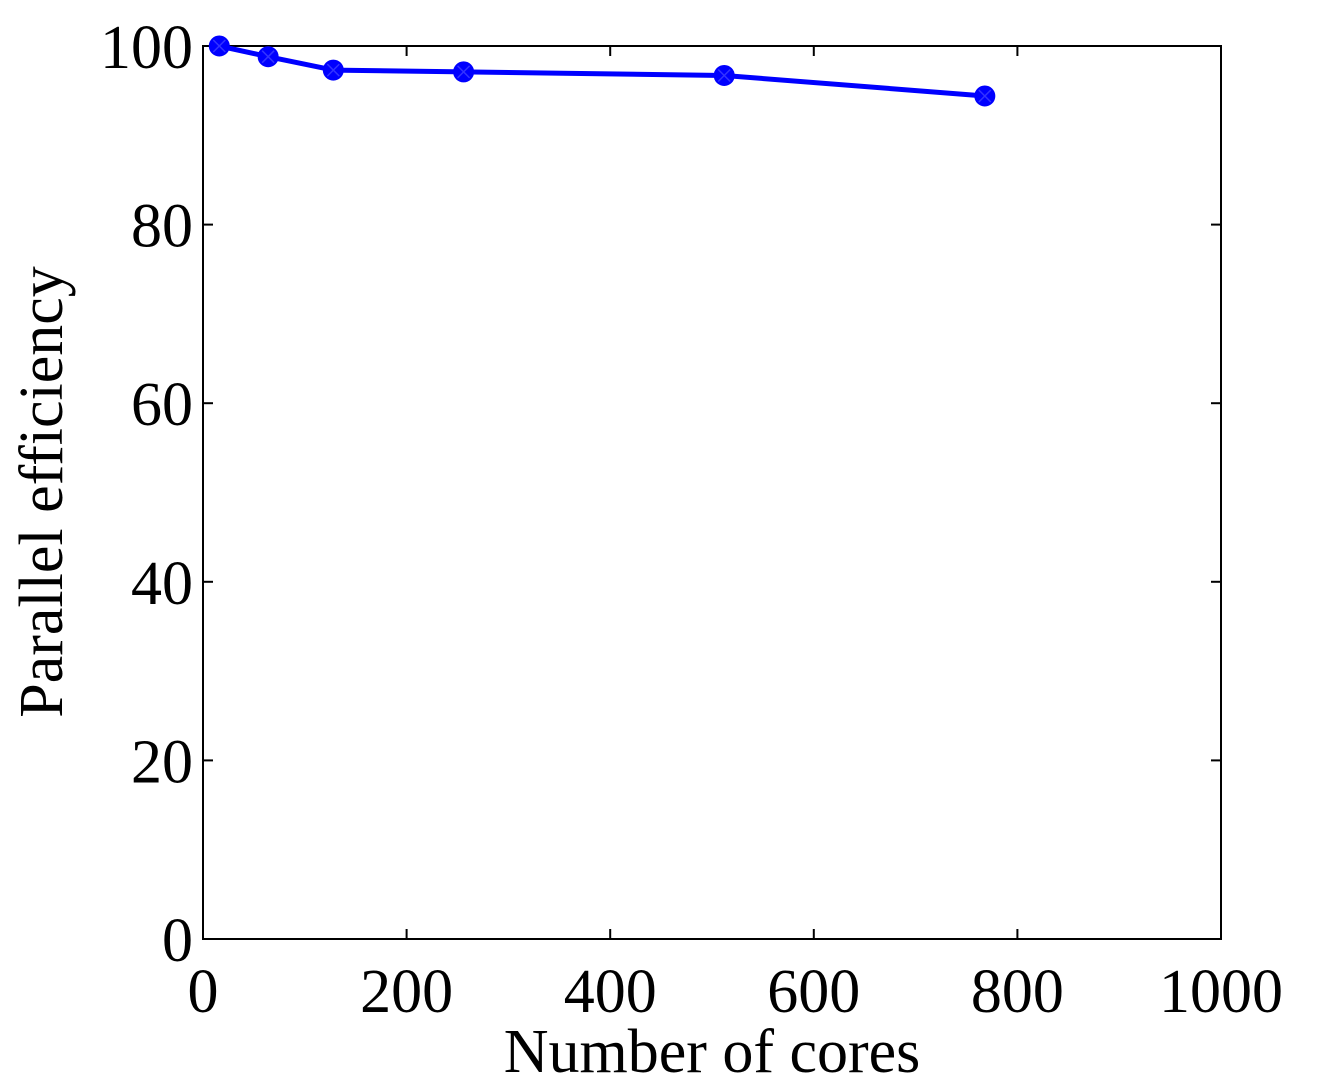 Image resolution: width=1322 pixels, height=1080 pixels. I want to click on x-tick-label: 0, so click(203, 992).